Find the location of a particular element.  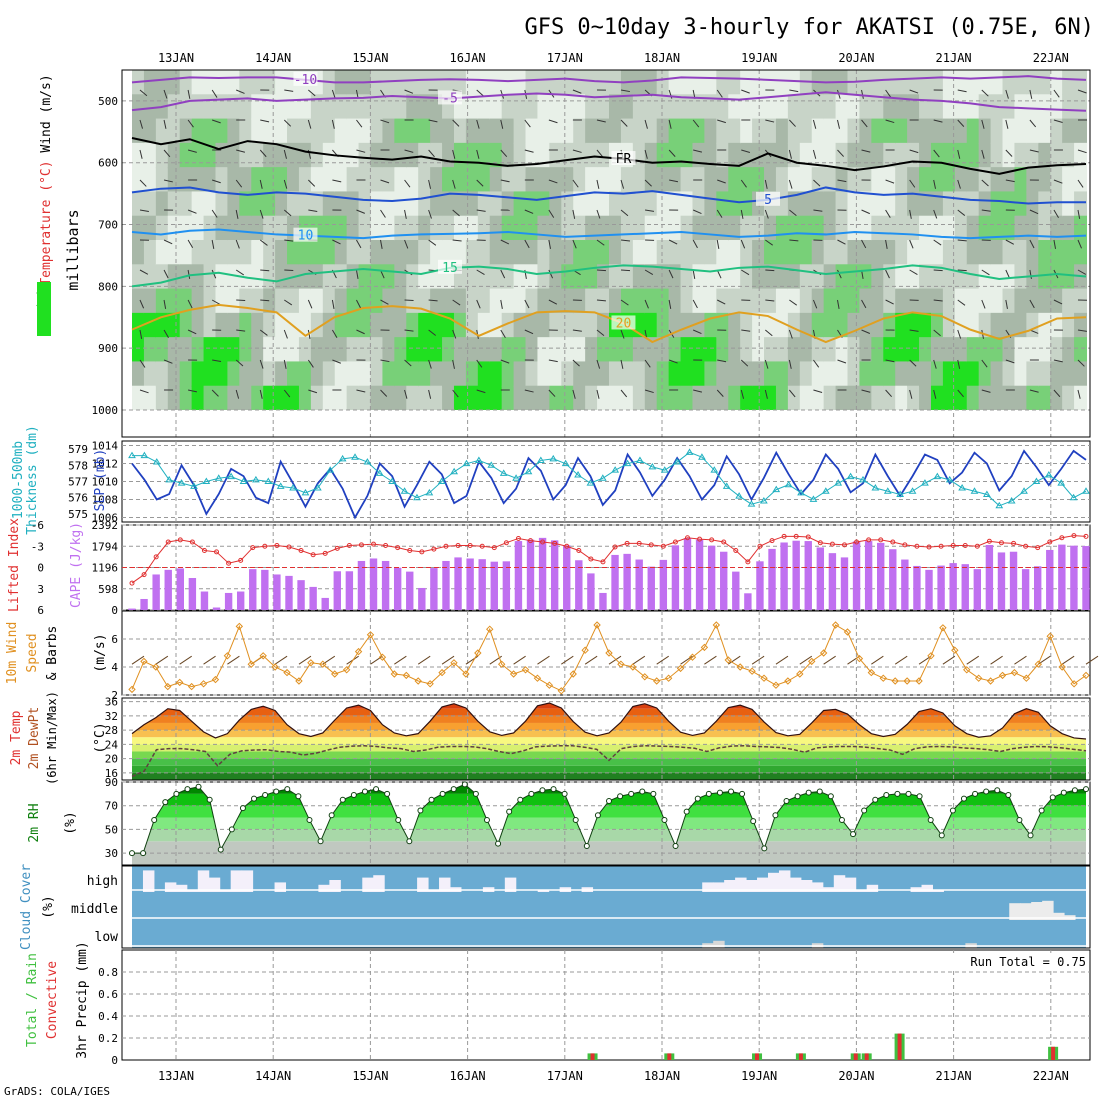

thickness-tick: 576 is located at coordinates (78, 498).